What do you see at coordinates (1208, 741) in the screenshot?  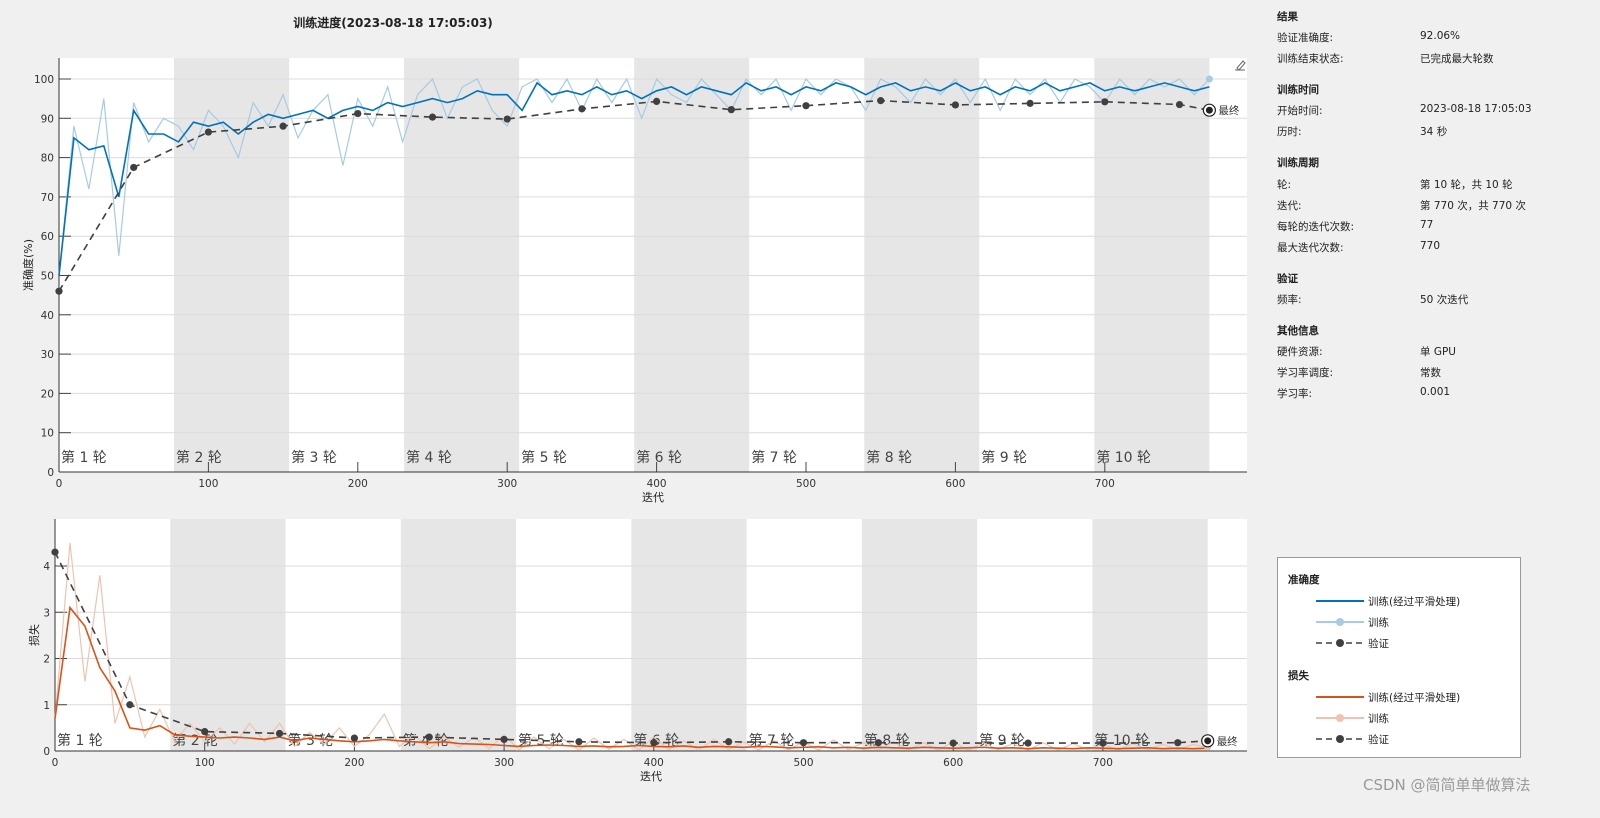 I see `final-marker-dot` at bounding box center [1208, 741].